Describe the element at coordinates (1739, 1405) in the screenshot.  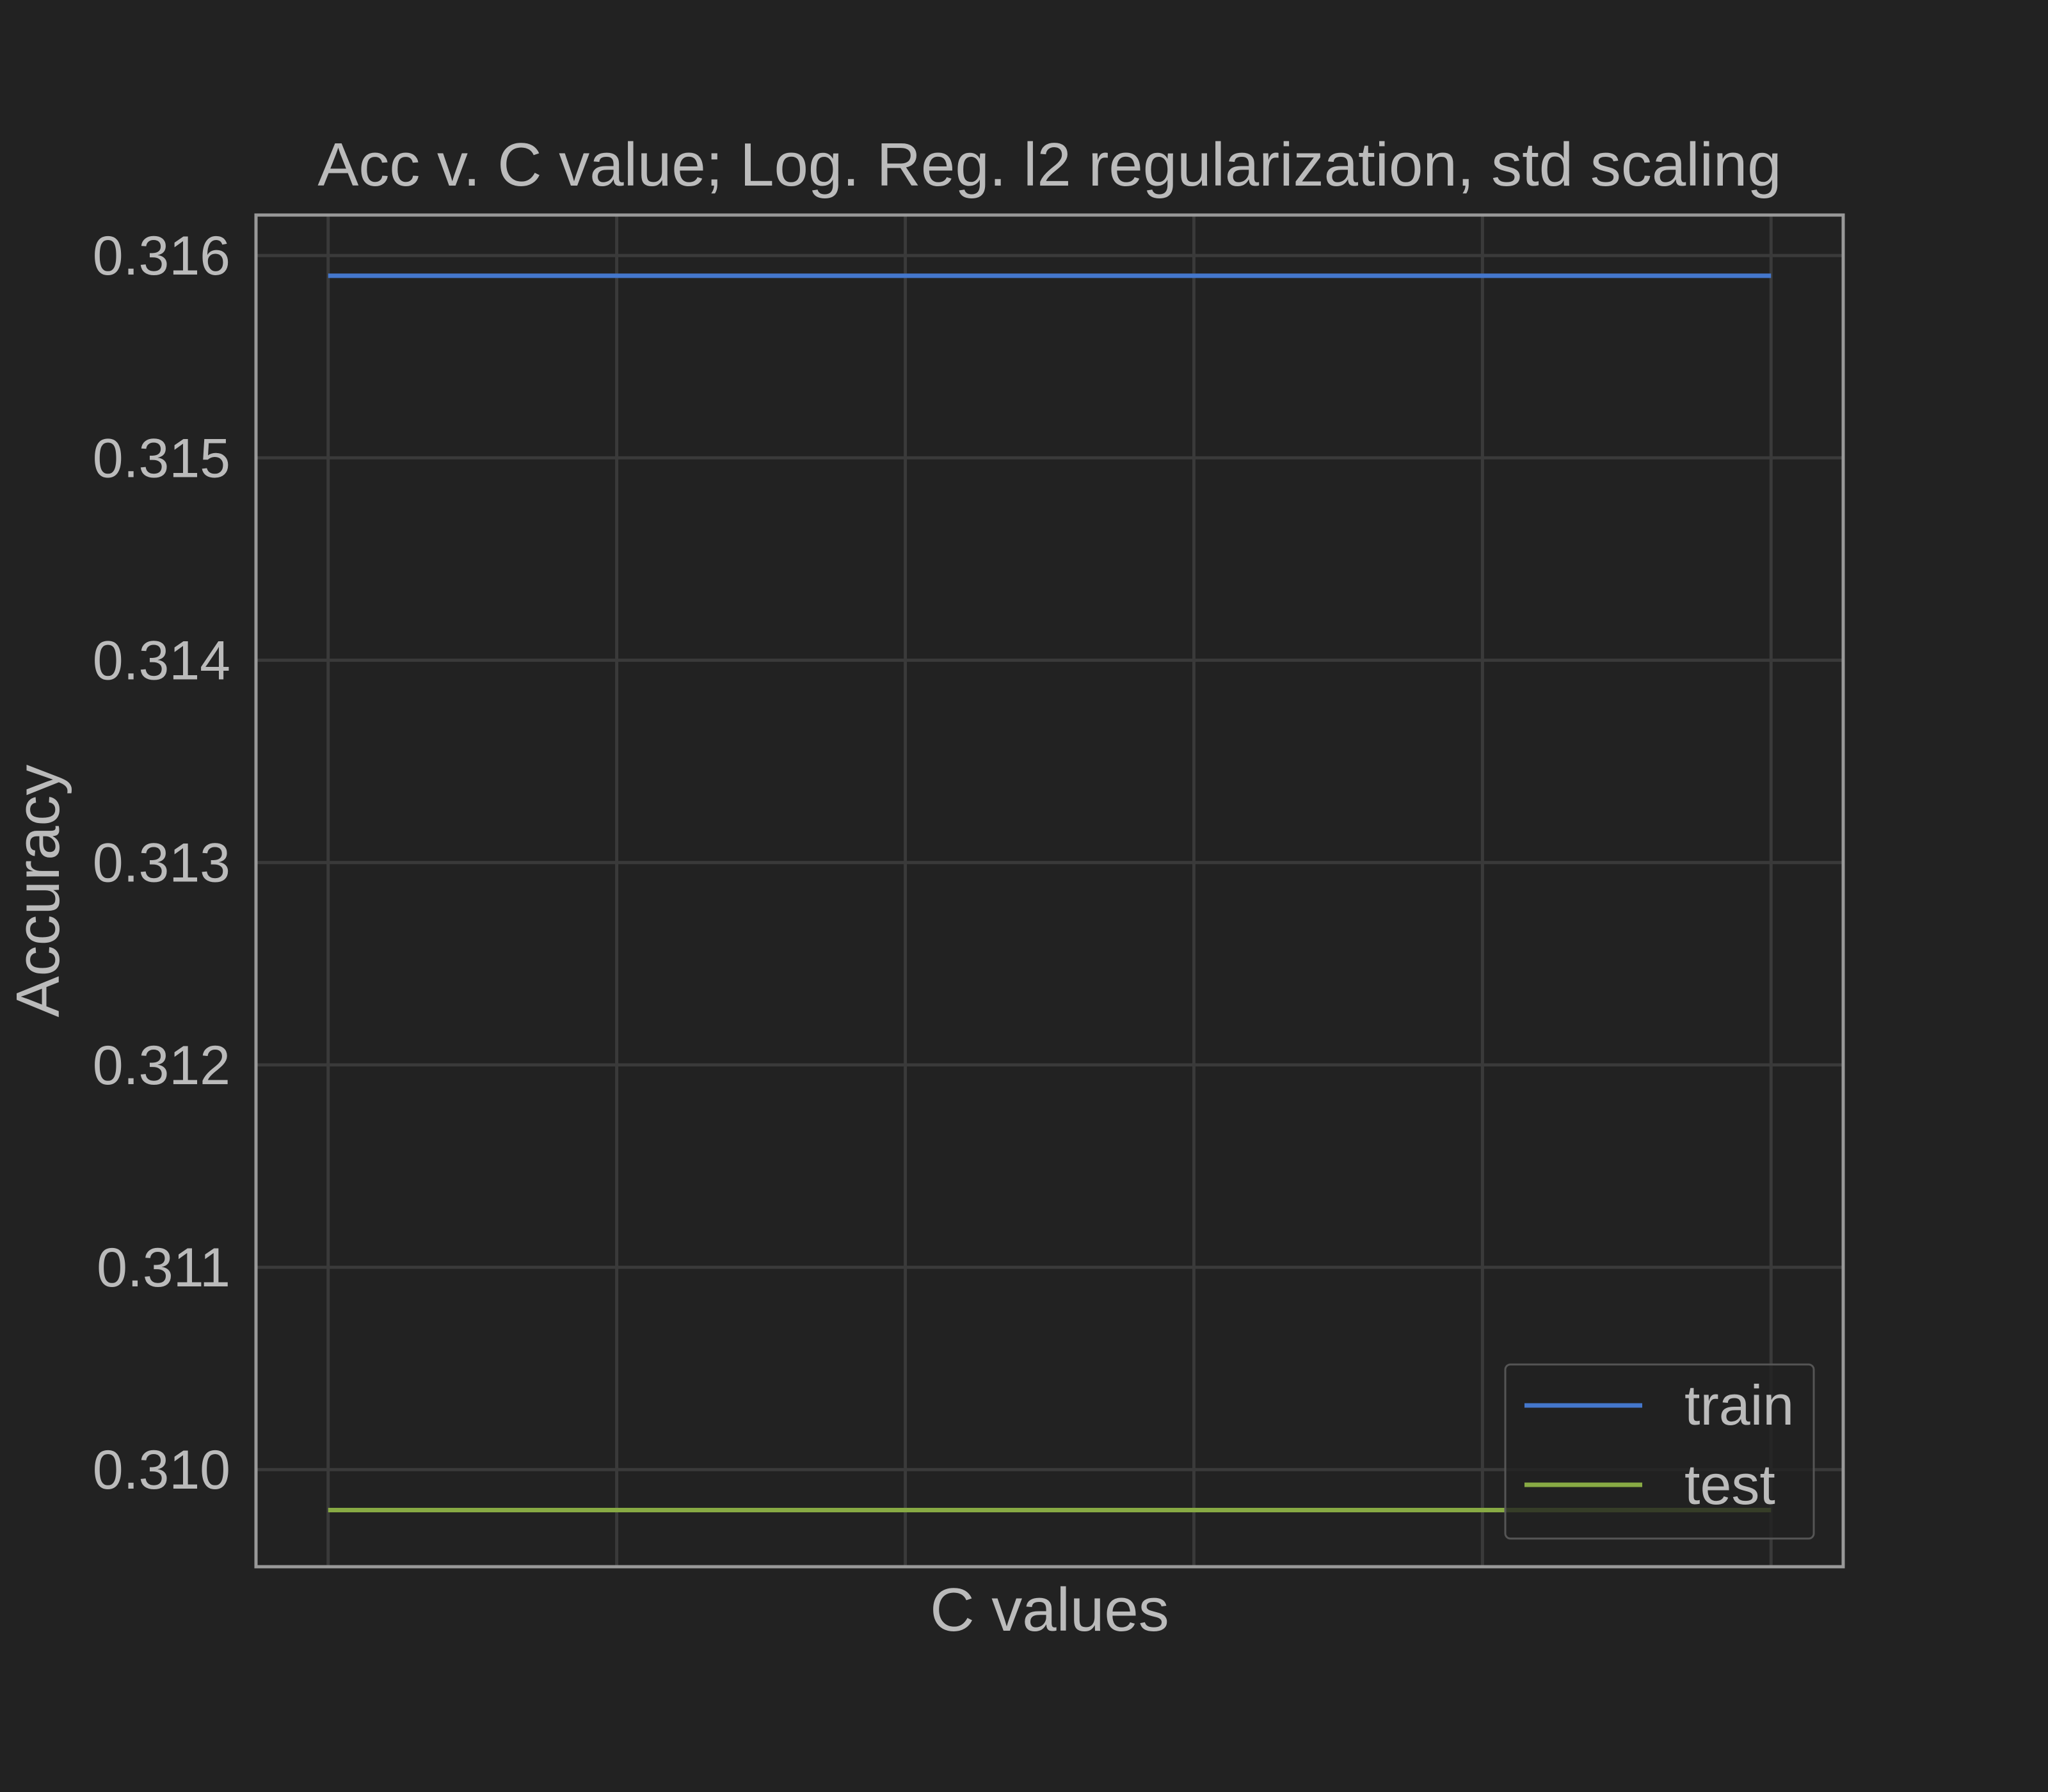
I see `legend-label-train: train` at that location.